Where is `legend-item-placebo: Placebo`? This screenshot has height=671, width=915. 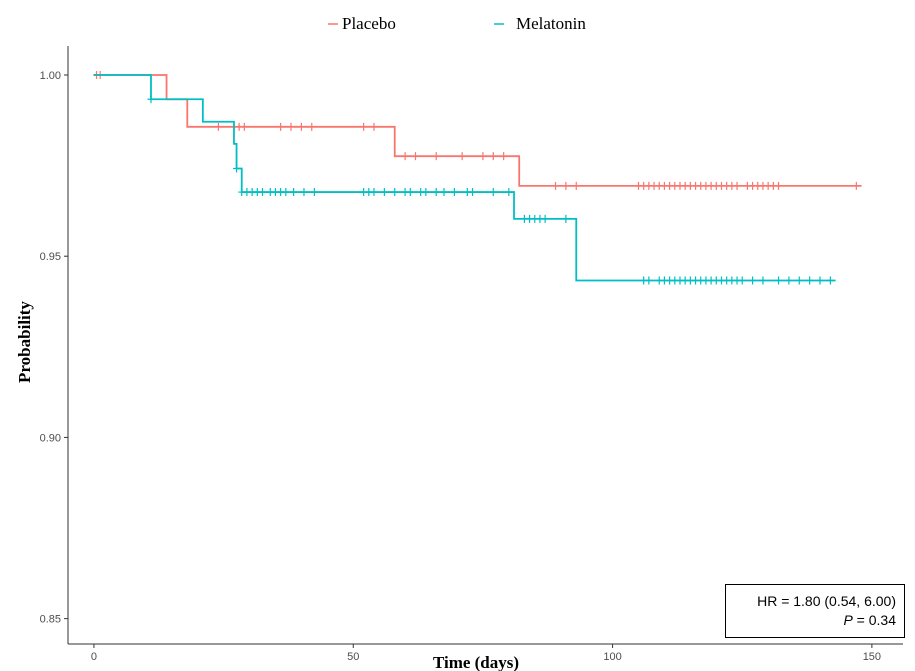 legend-item-placebo: Placebo is located at coordinates (362, 23).